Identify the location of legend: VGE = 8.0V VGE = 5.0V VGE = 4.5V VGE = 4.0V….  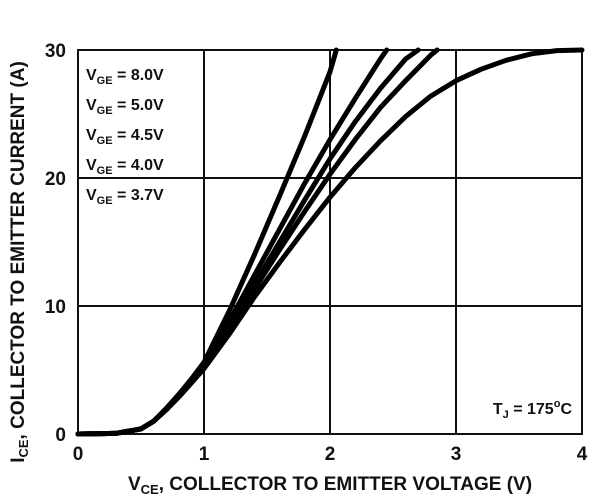
(125, 137).